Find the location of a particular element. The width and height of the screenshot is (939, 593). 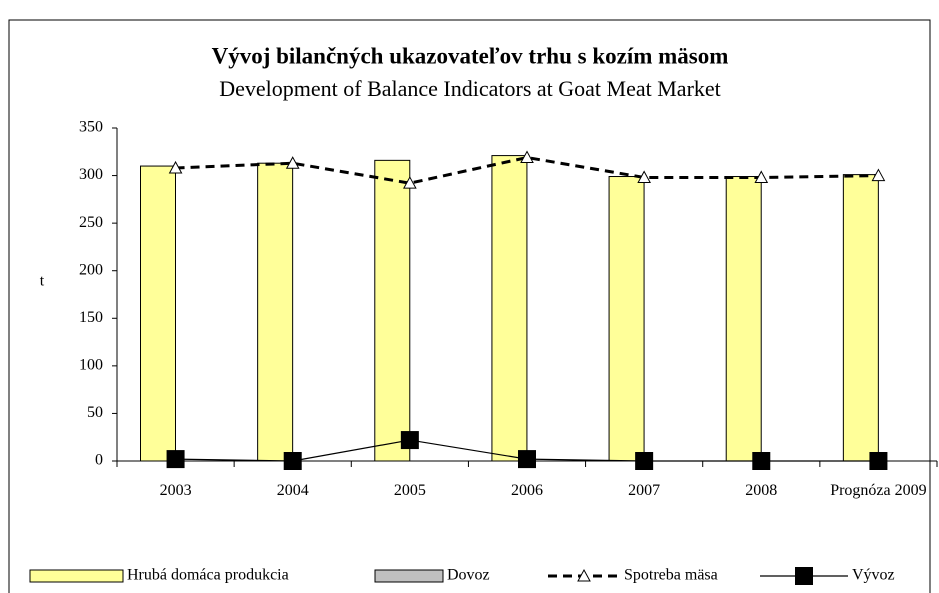

x-tick-label: 2003 is located at coordinates (175, 490).